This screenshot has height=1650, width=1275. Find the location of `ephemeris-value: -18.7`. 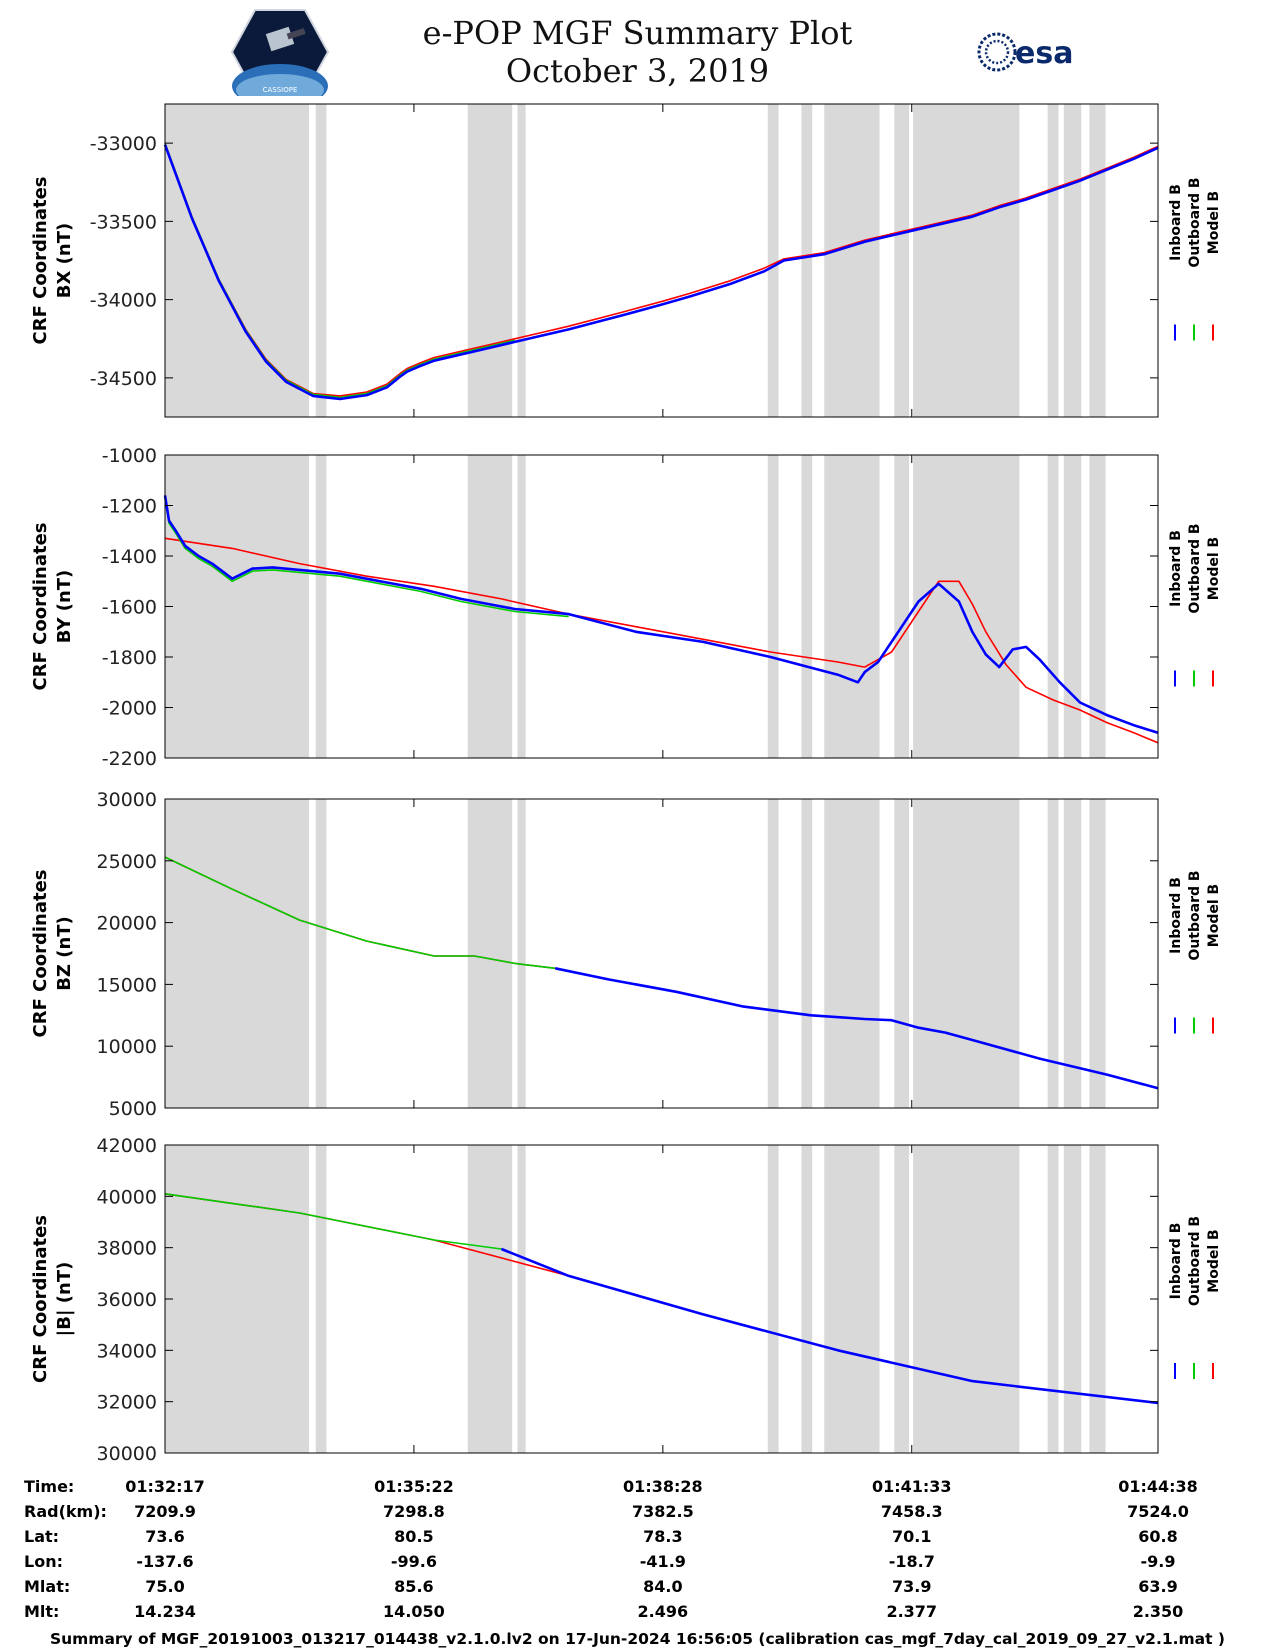

ephemeris-value: -18.7 is located at coordinates (912, 1561).